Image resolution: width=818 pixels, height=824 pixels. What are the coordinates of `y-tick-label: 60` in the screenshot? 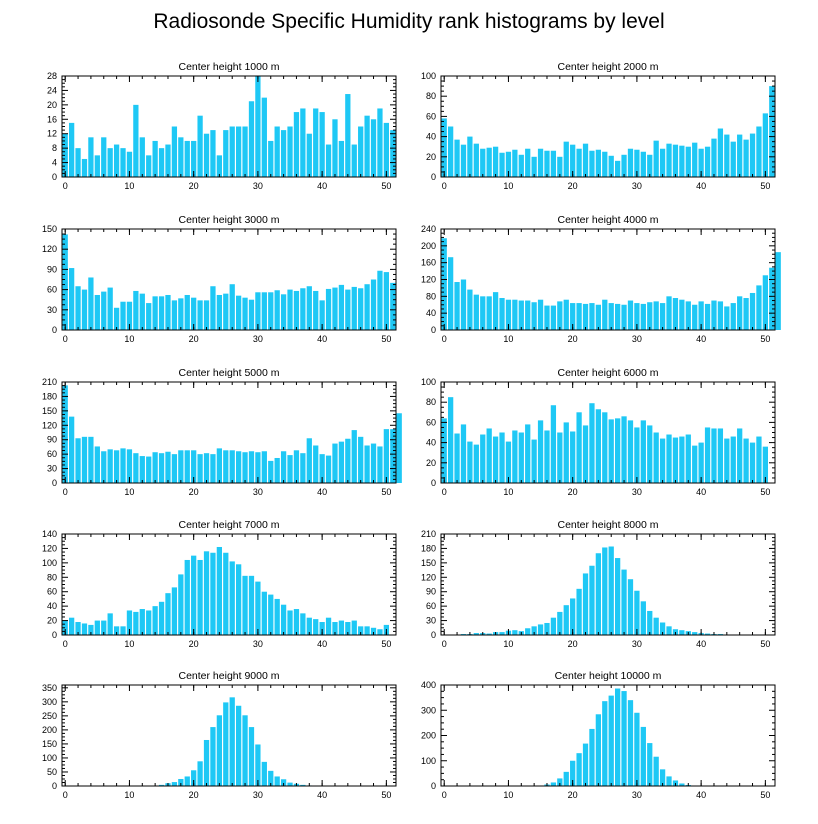 It's located at (52, 454).